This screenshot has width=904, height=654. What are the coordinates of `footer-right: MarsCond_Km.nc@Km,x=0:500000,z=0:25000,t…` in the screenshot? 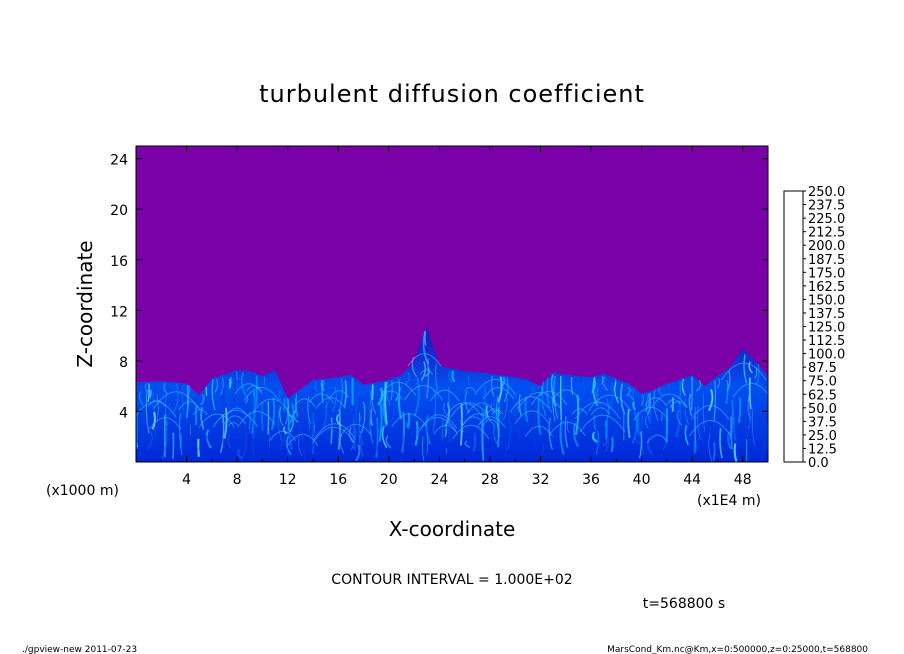 It's located at (737, 649).